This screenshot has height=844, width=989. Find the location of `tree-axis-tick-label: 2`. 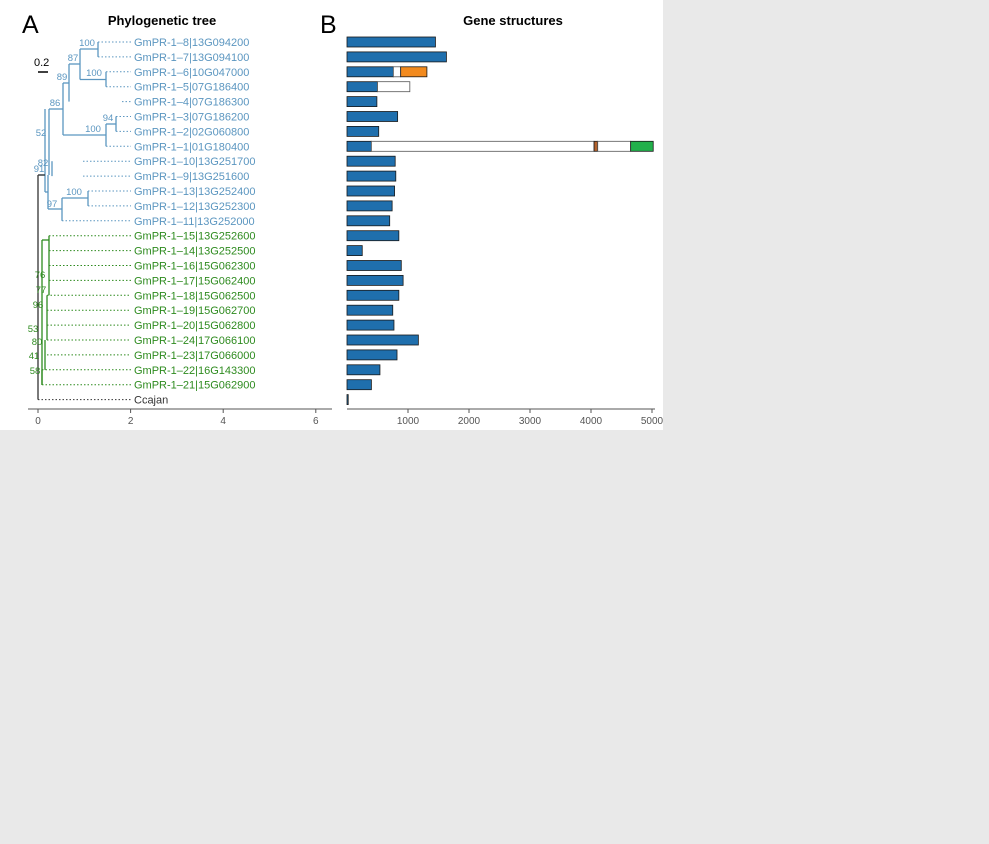

tree-axis-tick-label: 2 is located at coordinates (131, 421).